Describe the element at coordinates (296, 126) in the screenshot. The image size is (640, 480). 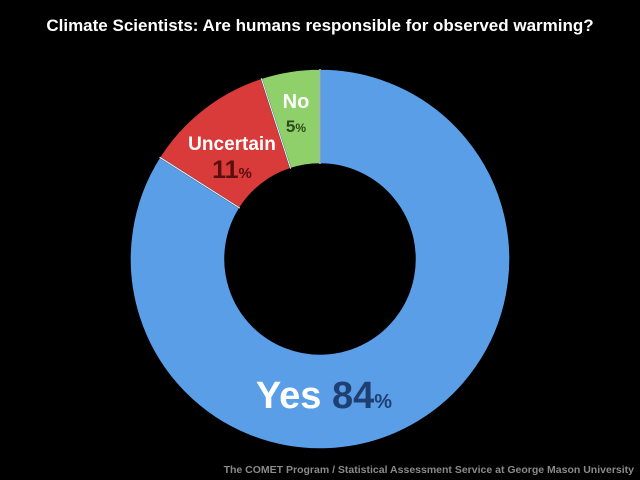
I see `slice-value-no: 5%` at that location.